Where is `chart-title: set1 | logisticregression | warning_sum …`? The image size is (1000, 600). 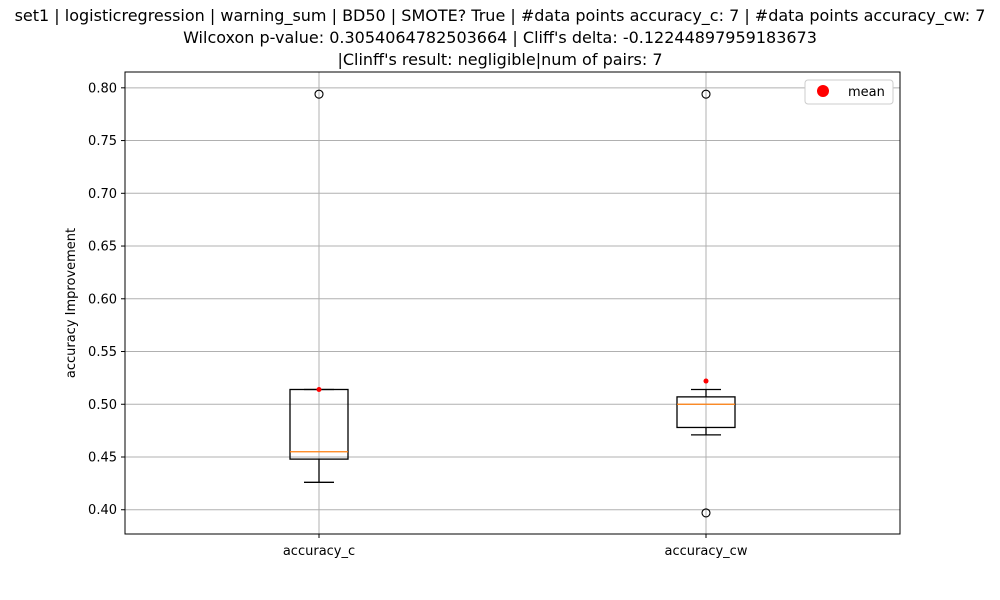
chart-title: set1 | logisticregression | warning_sum … is located at coordinates (500, 38).